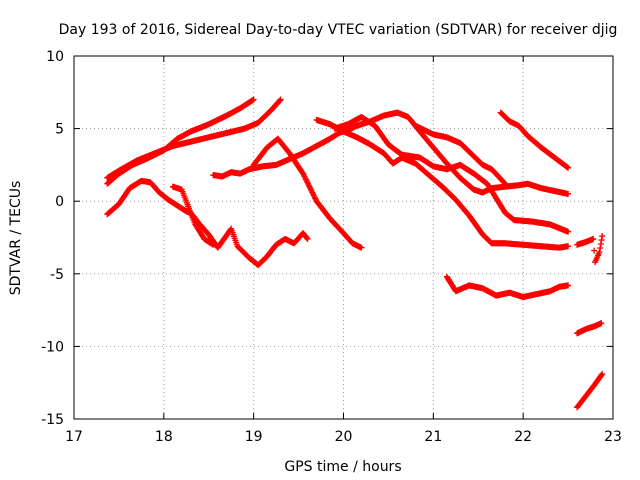 This screenshot has height=480, width=640. Describe the element at coordinates (613, 437) in the screenshot. I see `x-tick-label: 23` at that location.